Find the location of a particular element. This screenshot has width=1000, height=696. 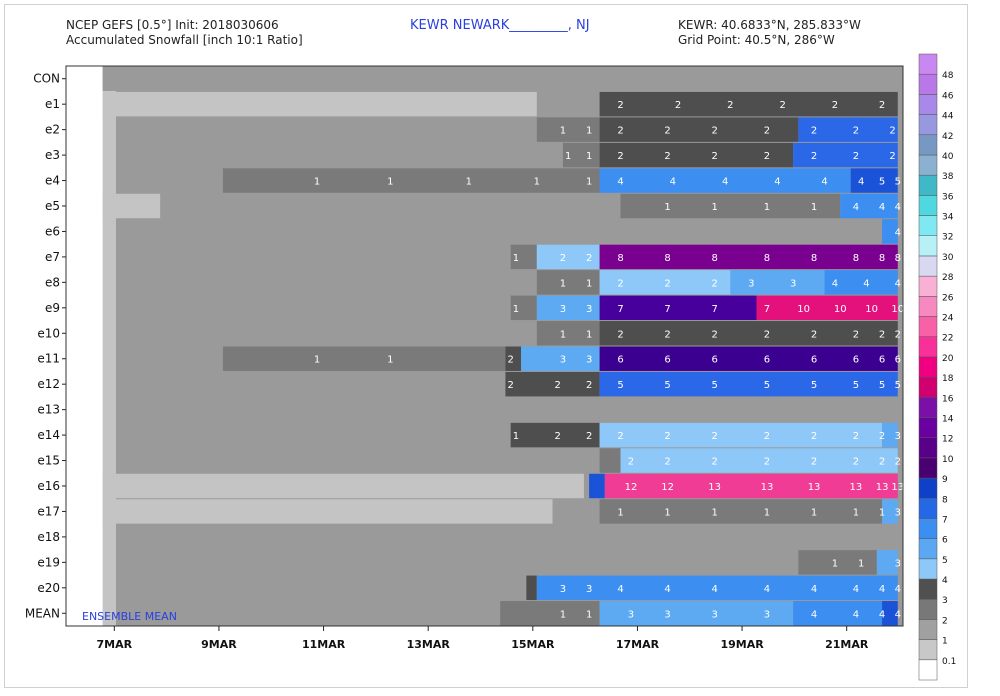

cell-label-e2-7: 2 is located at coordinates (856, 131).